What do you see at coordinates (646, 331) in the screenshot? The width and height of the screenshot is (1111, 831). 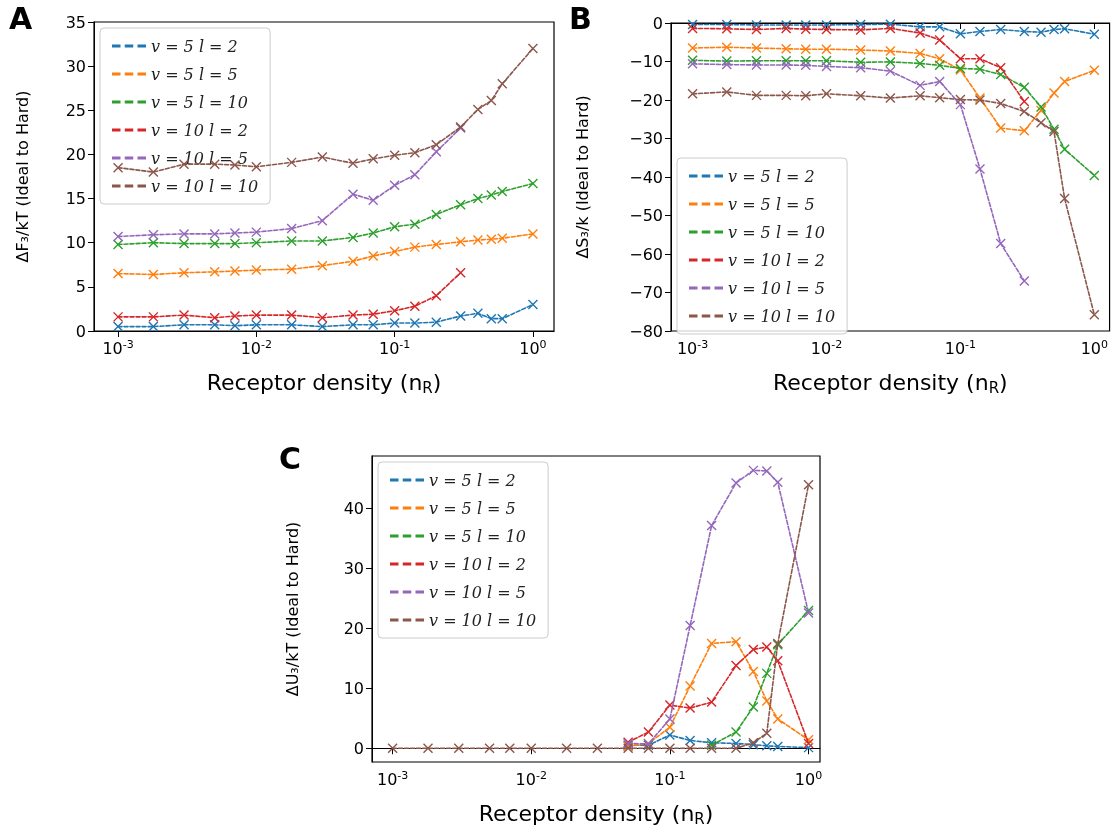 I see `y-tick-label: −80` at bounding box center [646, 331].